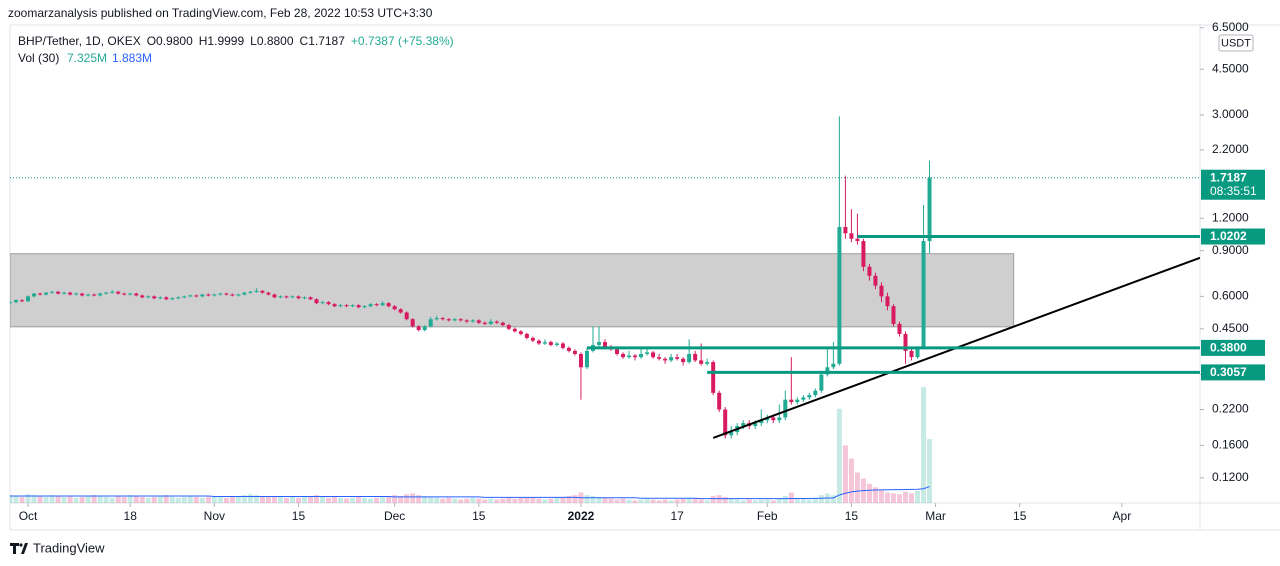 This screenshot has width=1280, height=566. What do you see at coordinates (1228, 348) in the screenshot?
I see `level-label: 0.3800` at bounding box center [1228, 348].